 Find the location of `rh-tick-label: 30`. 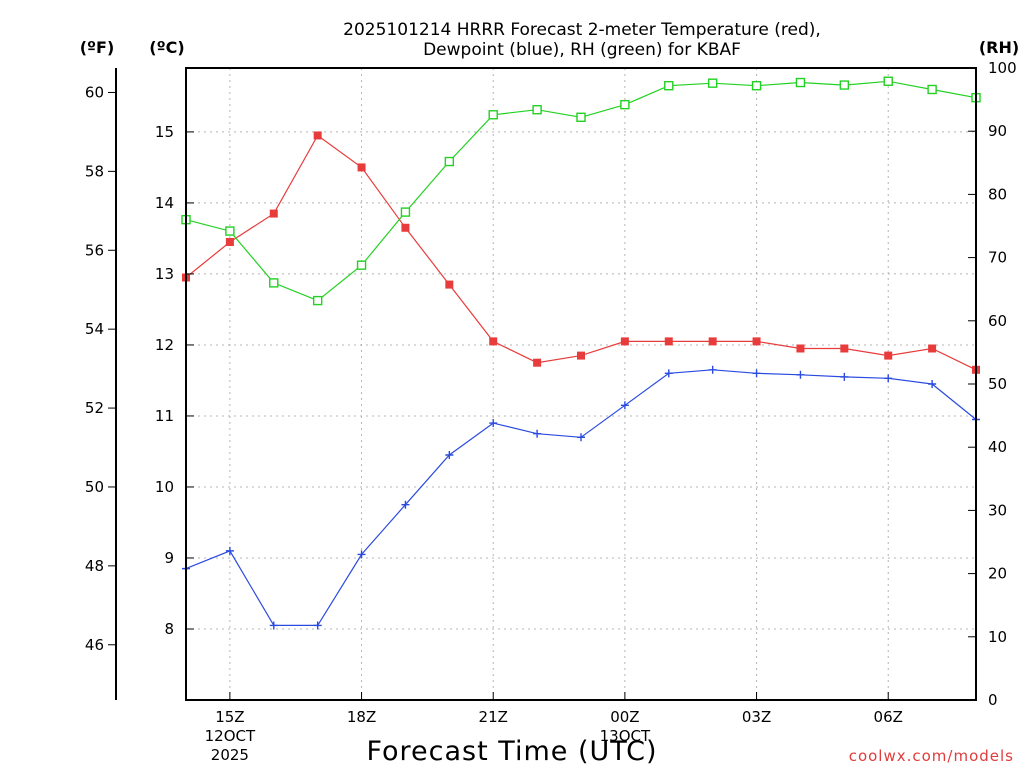

rh-tick-label: 30 is located at coordinates (997, 510).